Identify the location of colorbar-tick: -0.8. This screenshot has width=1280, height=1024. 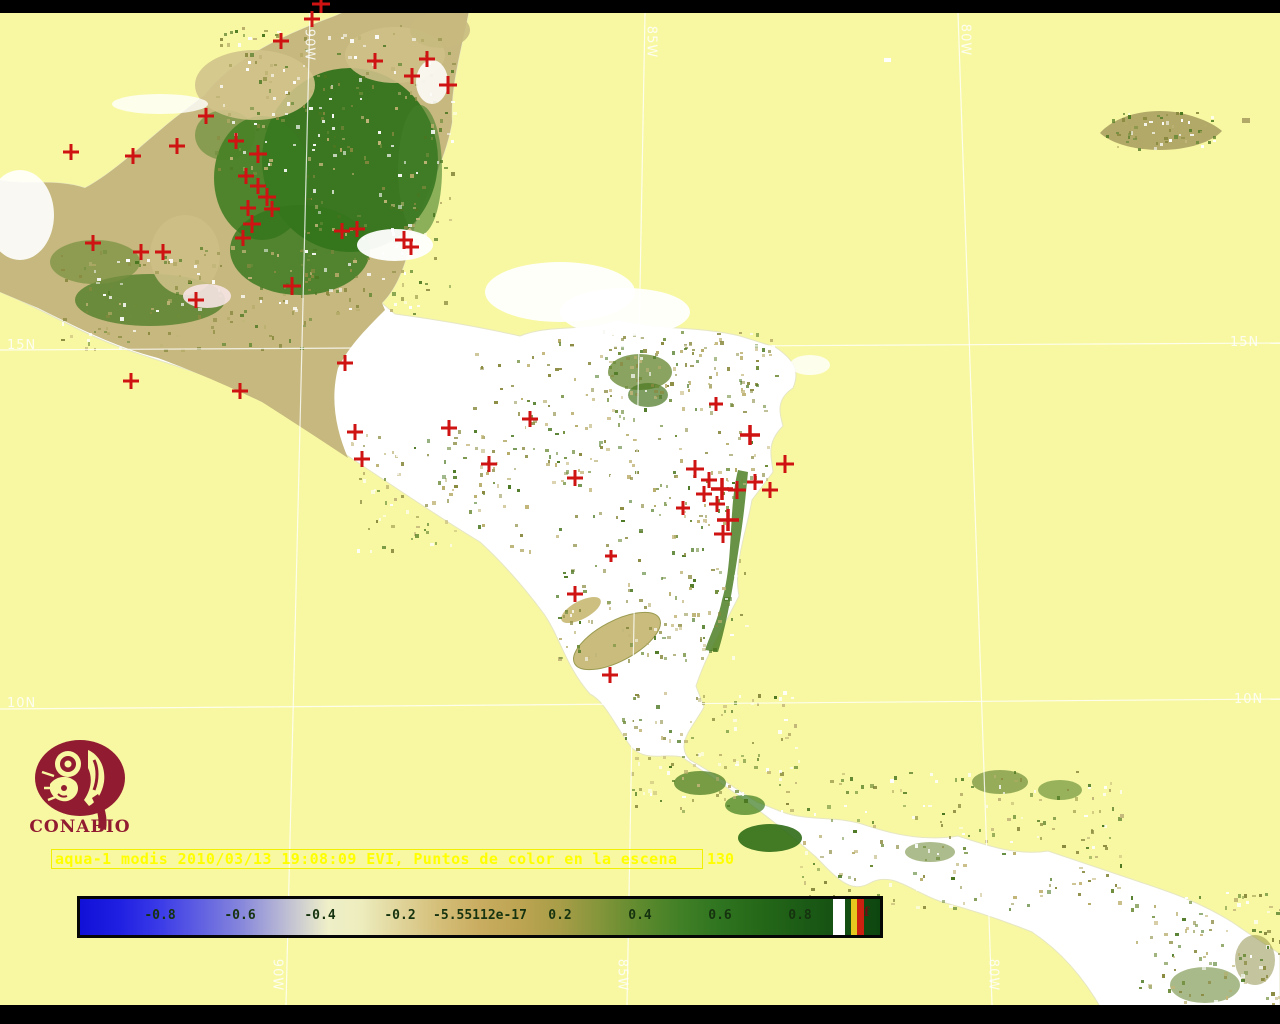
(160, 915).